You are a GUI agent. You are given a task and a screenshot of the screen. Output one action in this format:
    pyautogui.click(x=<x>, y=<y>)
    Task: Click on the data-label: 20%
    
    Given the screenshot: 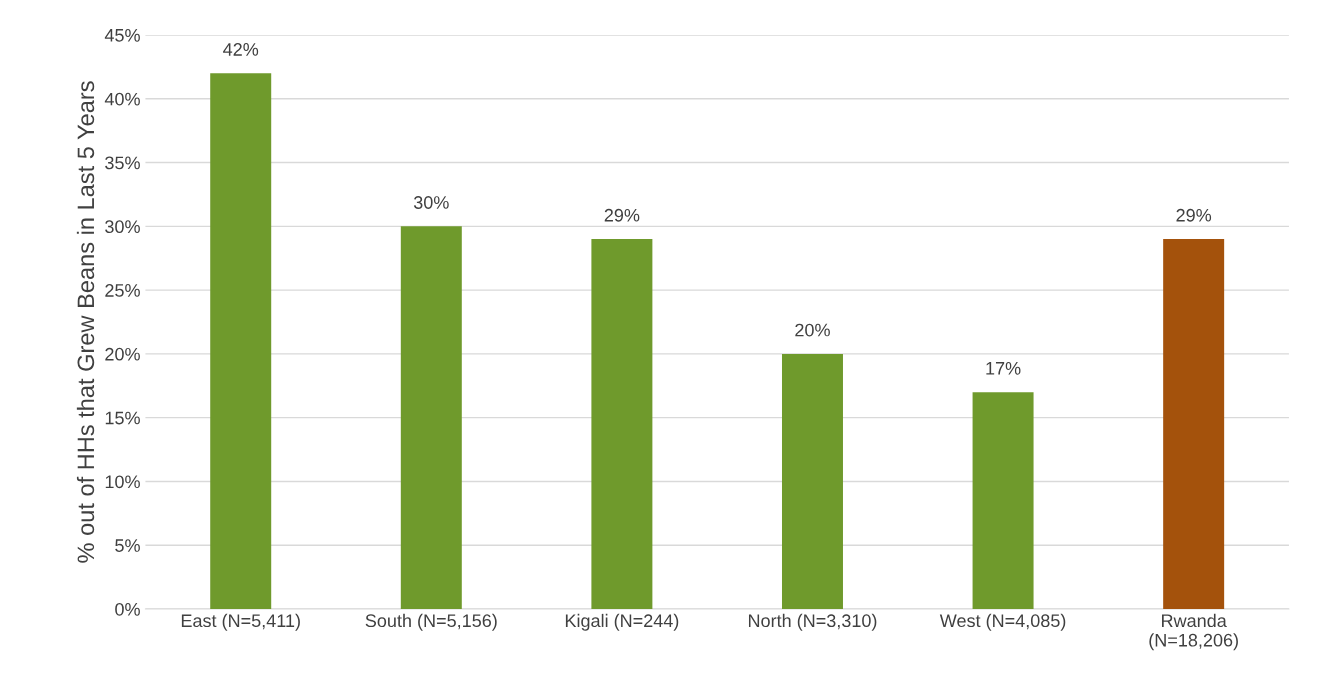 What is the action you would take?
    pyautogui.click(x=812, y=330)
    